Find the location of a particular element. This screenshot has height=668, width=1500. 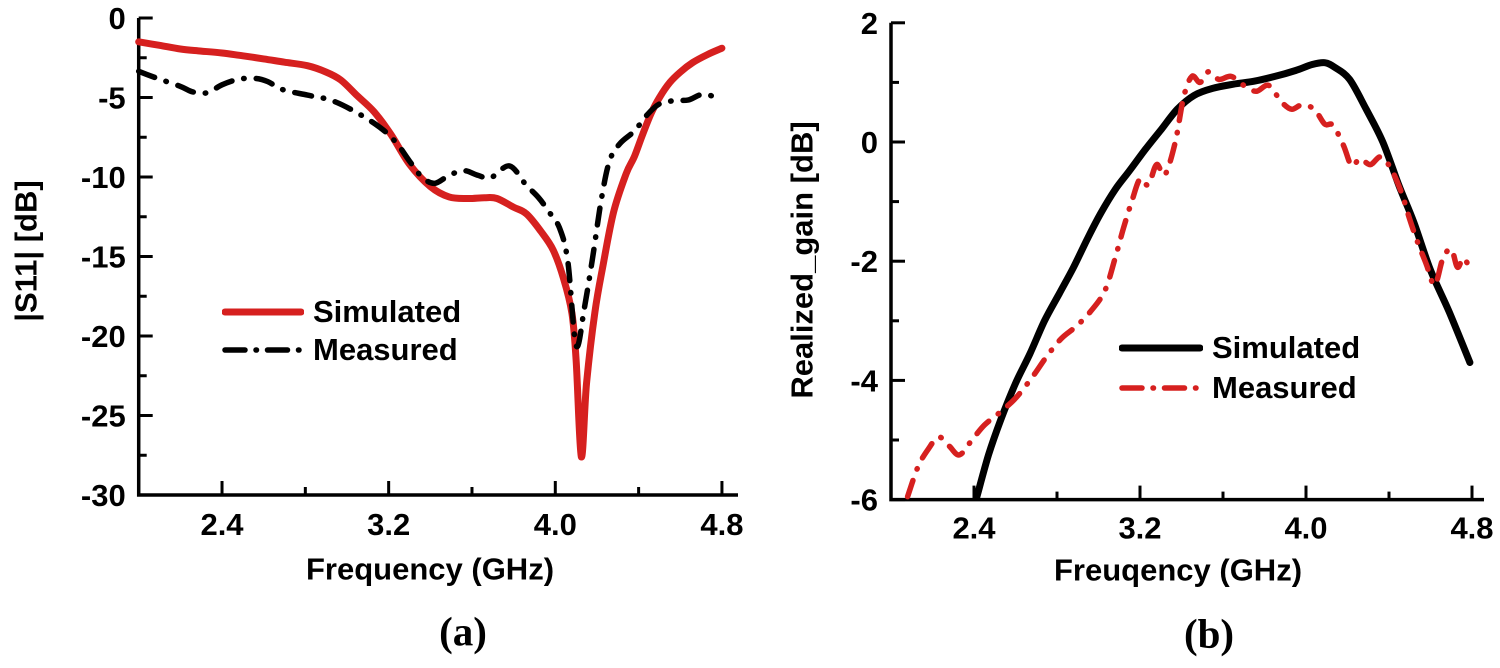

y-tick-label-b: -4 is located at coordinates (864, 380).